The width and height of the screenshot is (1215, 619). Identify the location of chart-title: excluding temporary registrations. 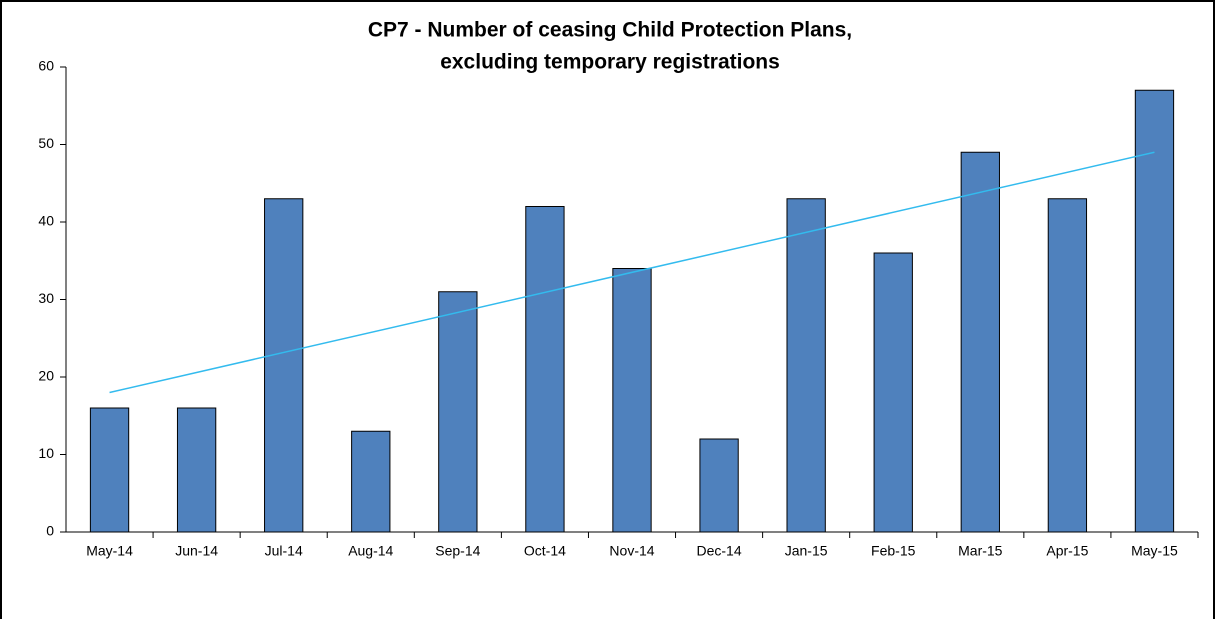
(610, 62).